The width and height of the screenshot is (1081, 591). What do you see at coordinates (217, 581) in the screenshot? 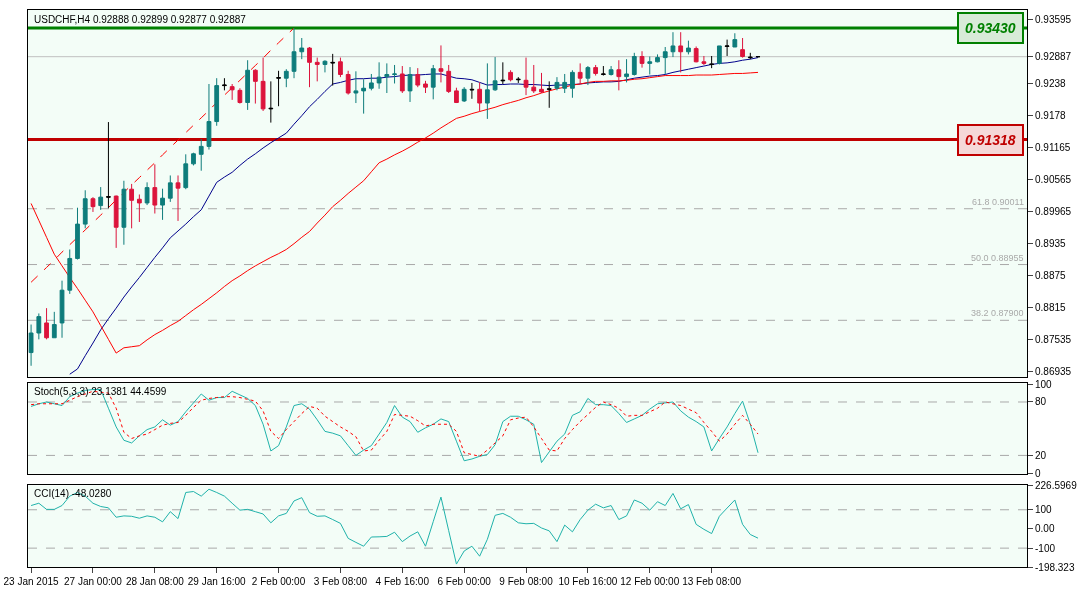
I see `x-tick-label: 29 Jan 16:00` at bounding box center [217, 581].